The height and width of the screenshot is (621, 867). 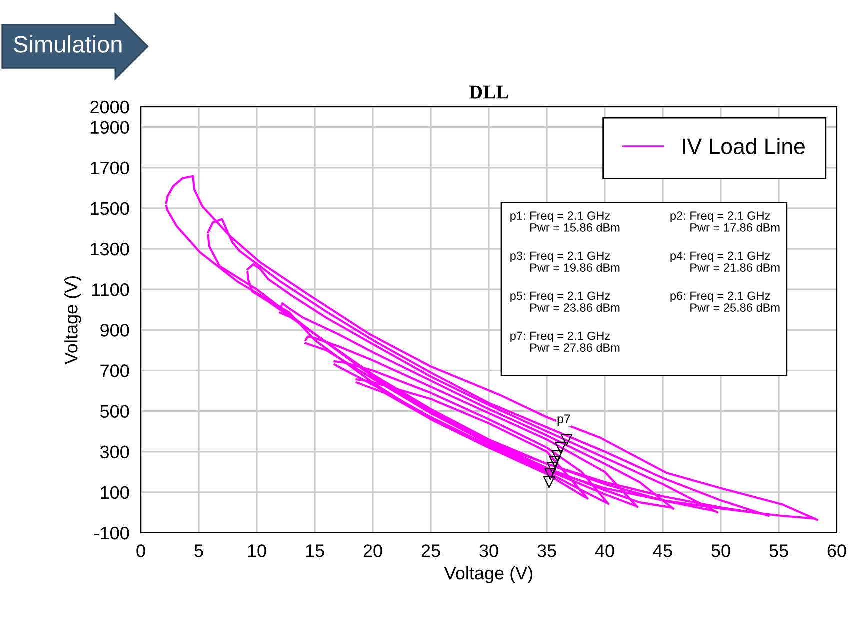 What do you see at coordinates (110, 168) in the screenshot?
I see `y-tick-label: 1700` at bounding box center [110, 168].